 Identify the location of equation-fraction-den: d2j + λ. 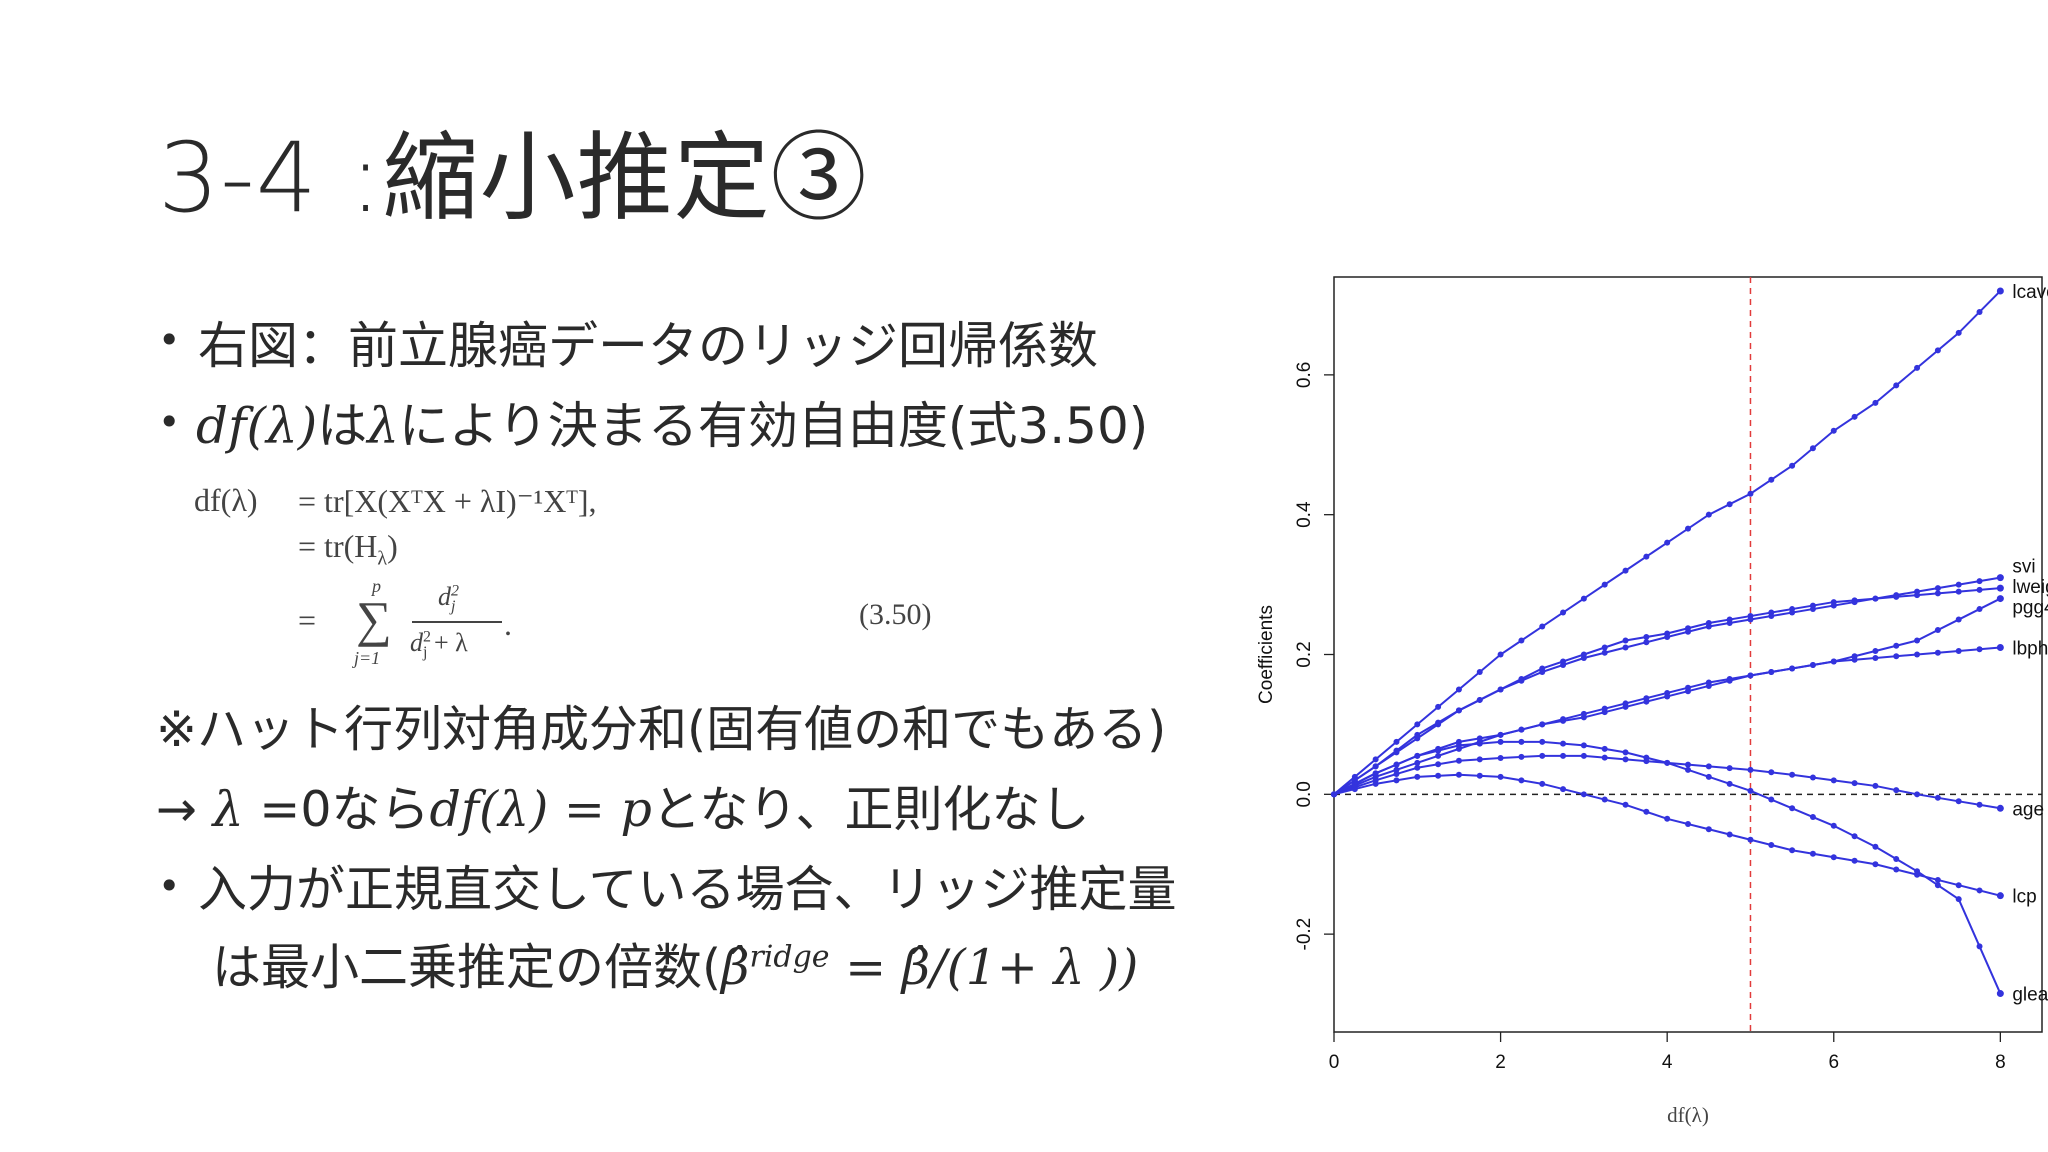
(439, 645).